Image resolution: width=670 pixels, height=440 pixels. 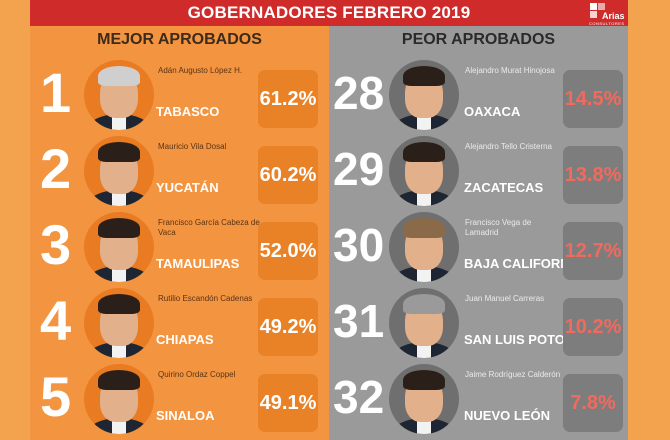 I want to click on governor-name: Francisco García Cabeza de Vaca, so click(x=209, y=227).